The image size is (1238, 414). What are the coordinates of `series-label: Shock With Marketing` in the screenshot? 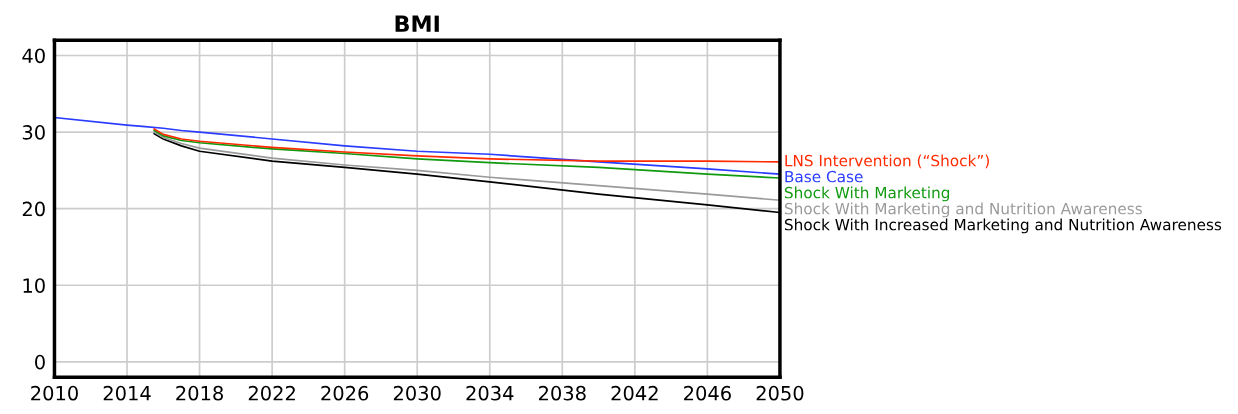 It's located at (867, 194).